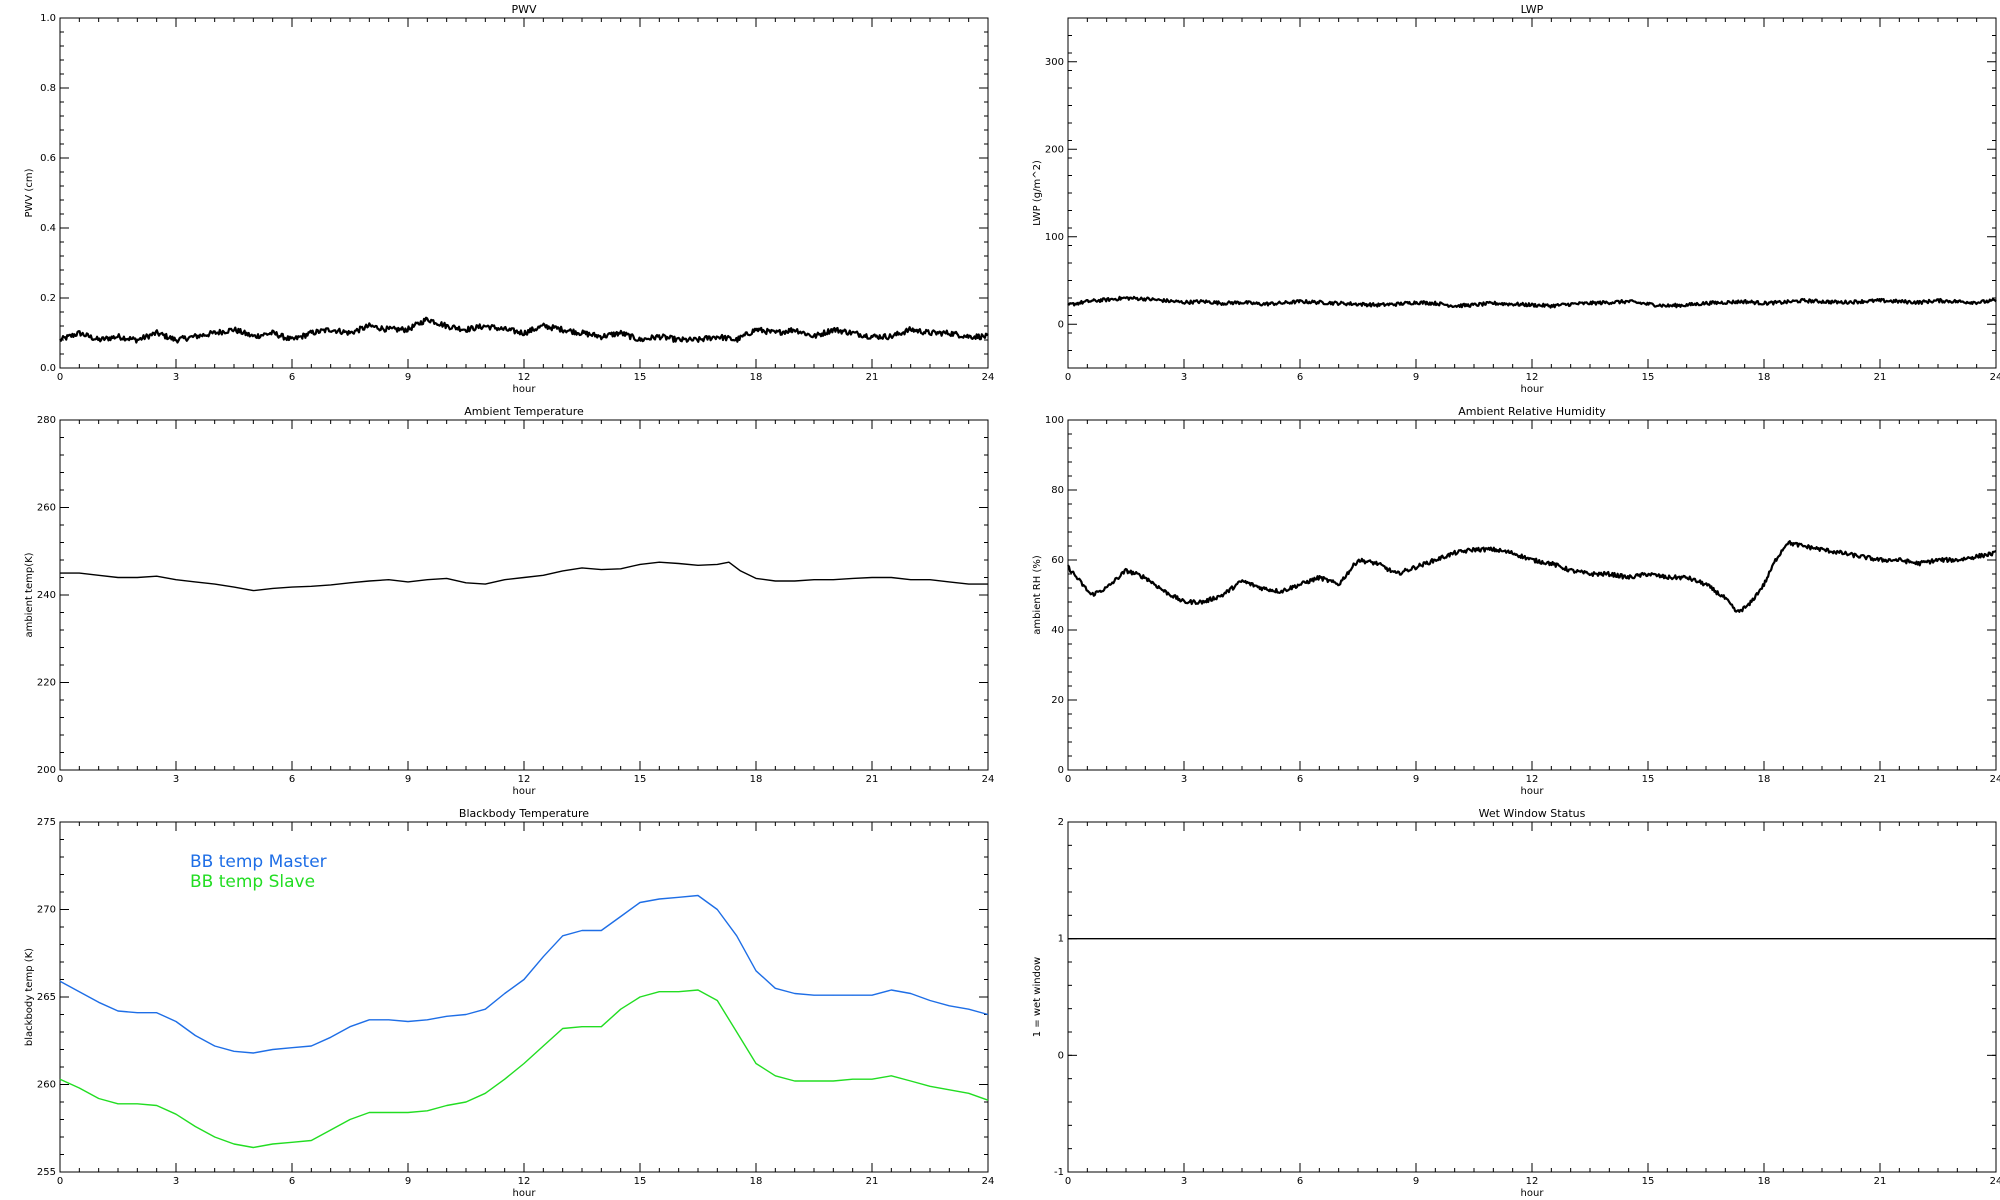  I want to click on pwv-xtick-label: 12, so click(524, 377).